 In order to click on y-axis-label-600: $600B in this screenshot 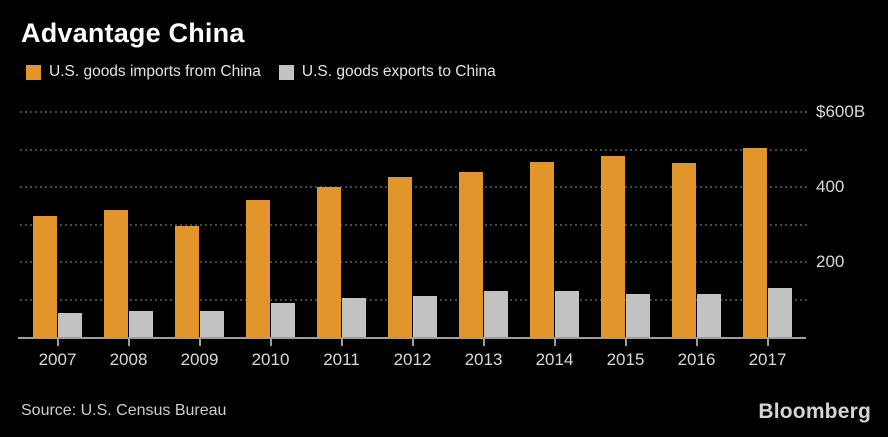, I will do `click(841, 111)`.